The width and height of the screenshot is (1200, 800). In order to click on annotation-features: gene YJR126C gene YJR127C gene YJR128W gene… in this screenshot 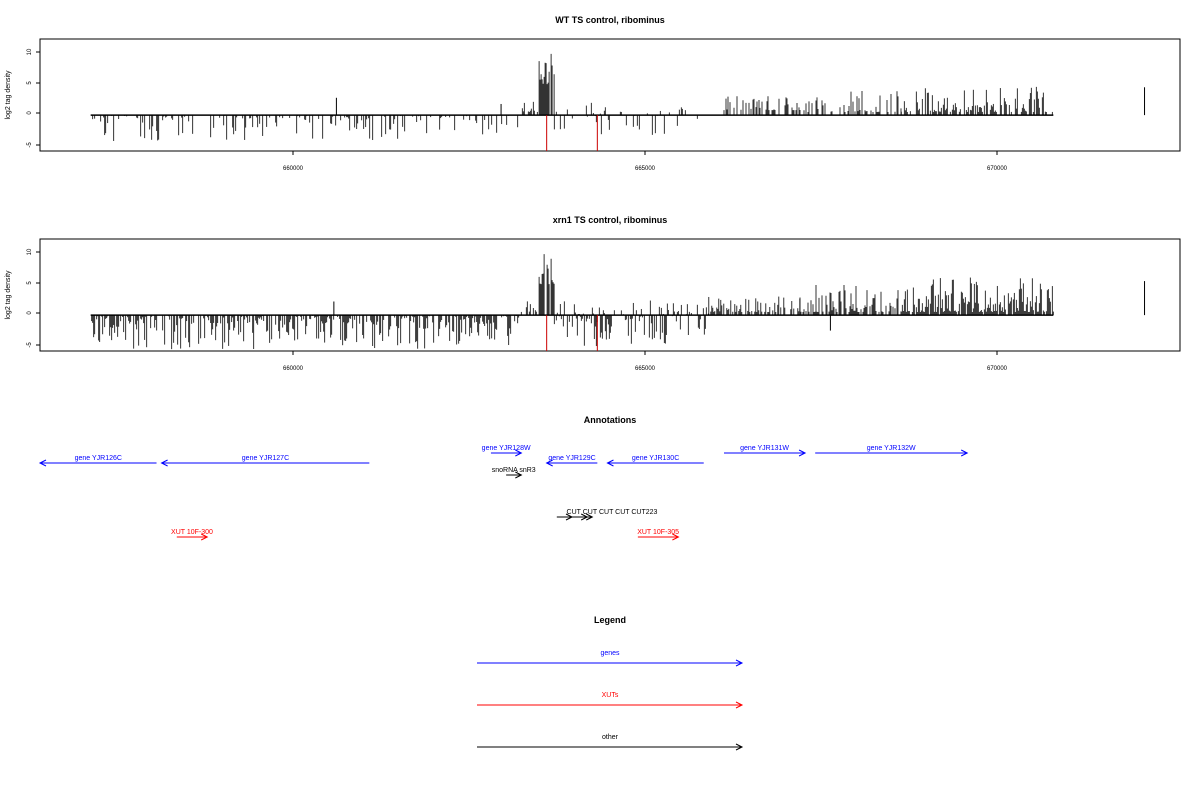, I will do `click(503, 493)`.